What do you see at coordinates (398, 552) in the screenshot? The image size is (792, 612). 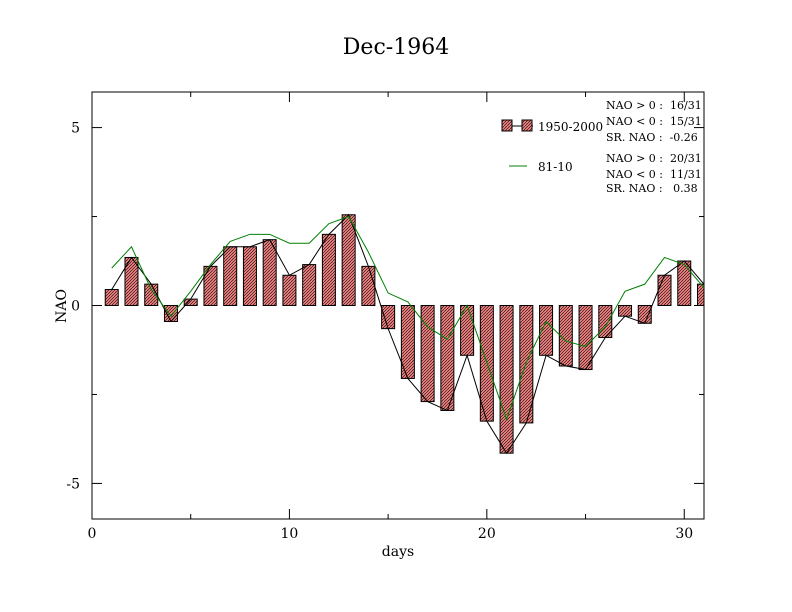 I see `x-axis-label: days` at bounding box center [398, 552].